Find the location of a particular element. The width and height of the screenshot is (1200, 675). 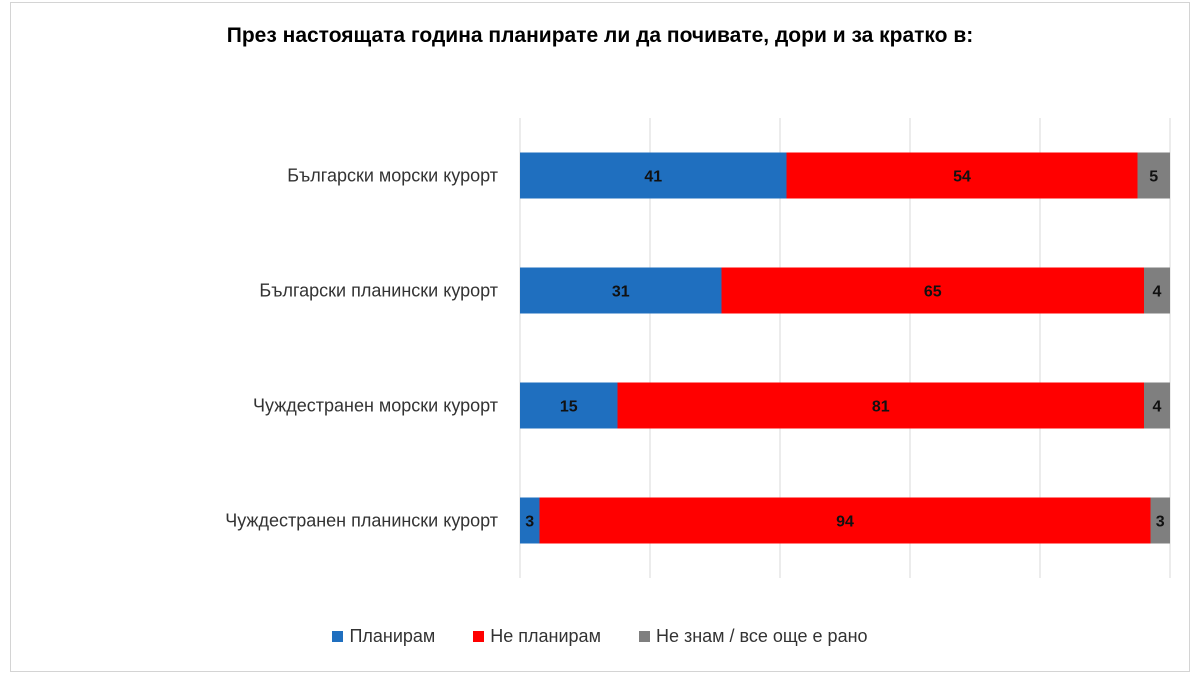

data-label: 31 is located at coordinates (621, 292).